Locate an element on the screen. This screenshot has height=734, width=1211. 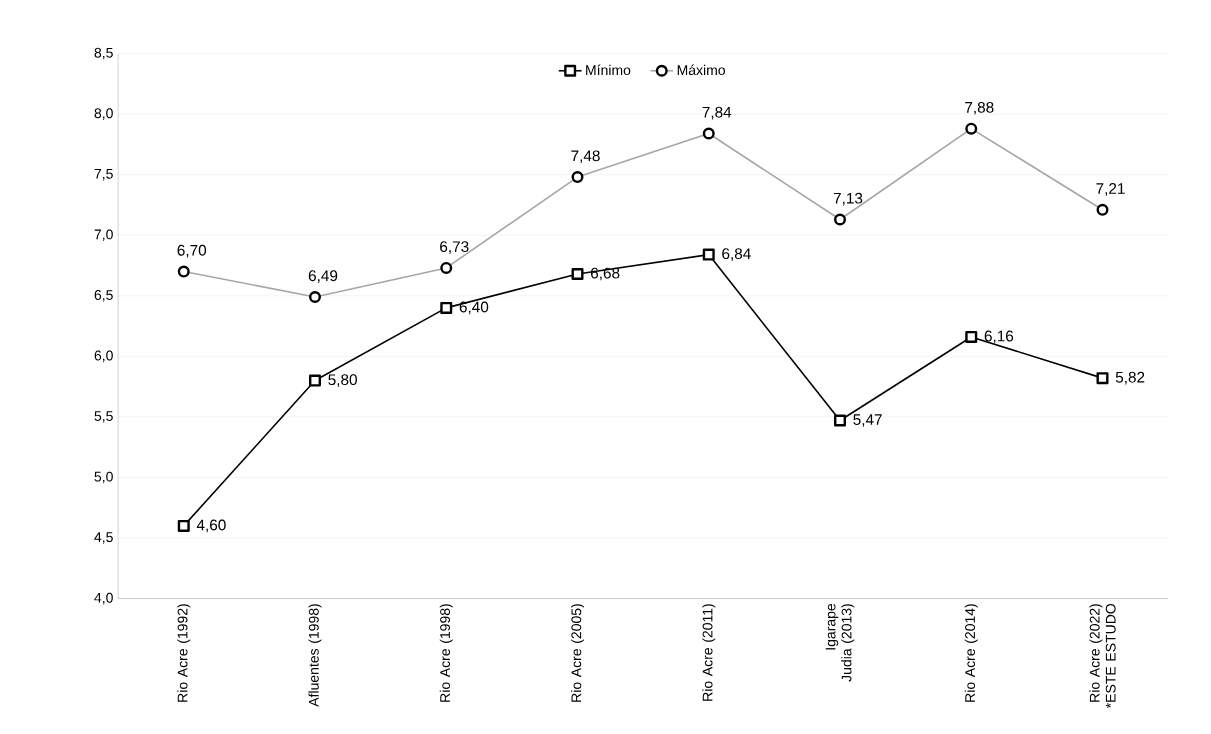
data-label: 6,49 is located at coordinates (323, 276).